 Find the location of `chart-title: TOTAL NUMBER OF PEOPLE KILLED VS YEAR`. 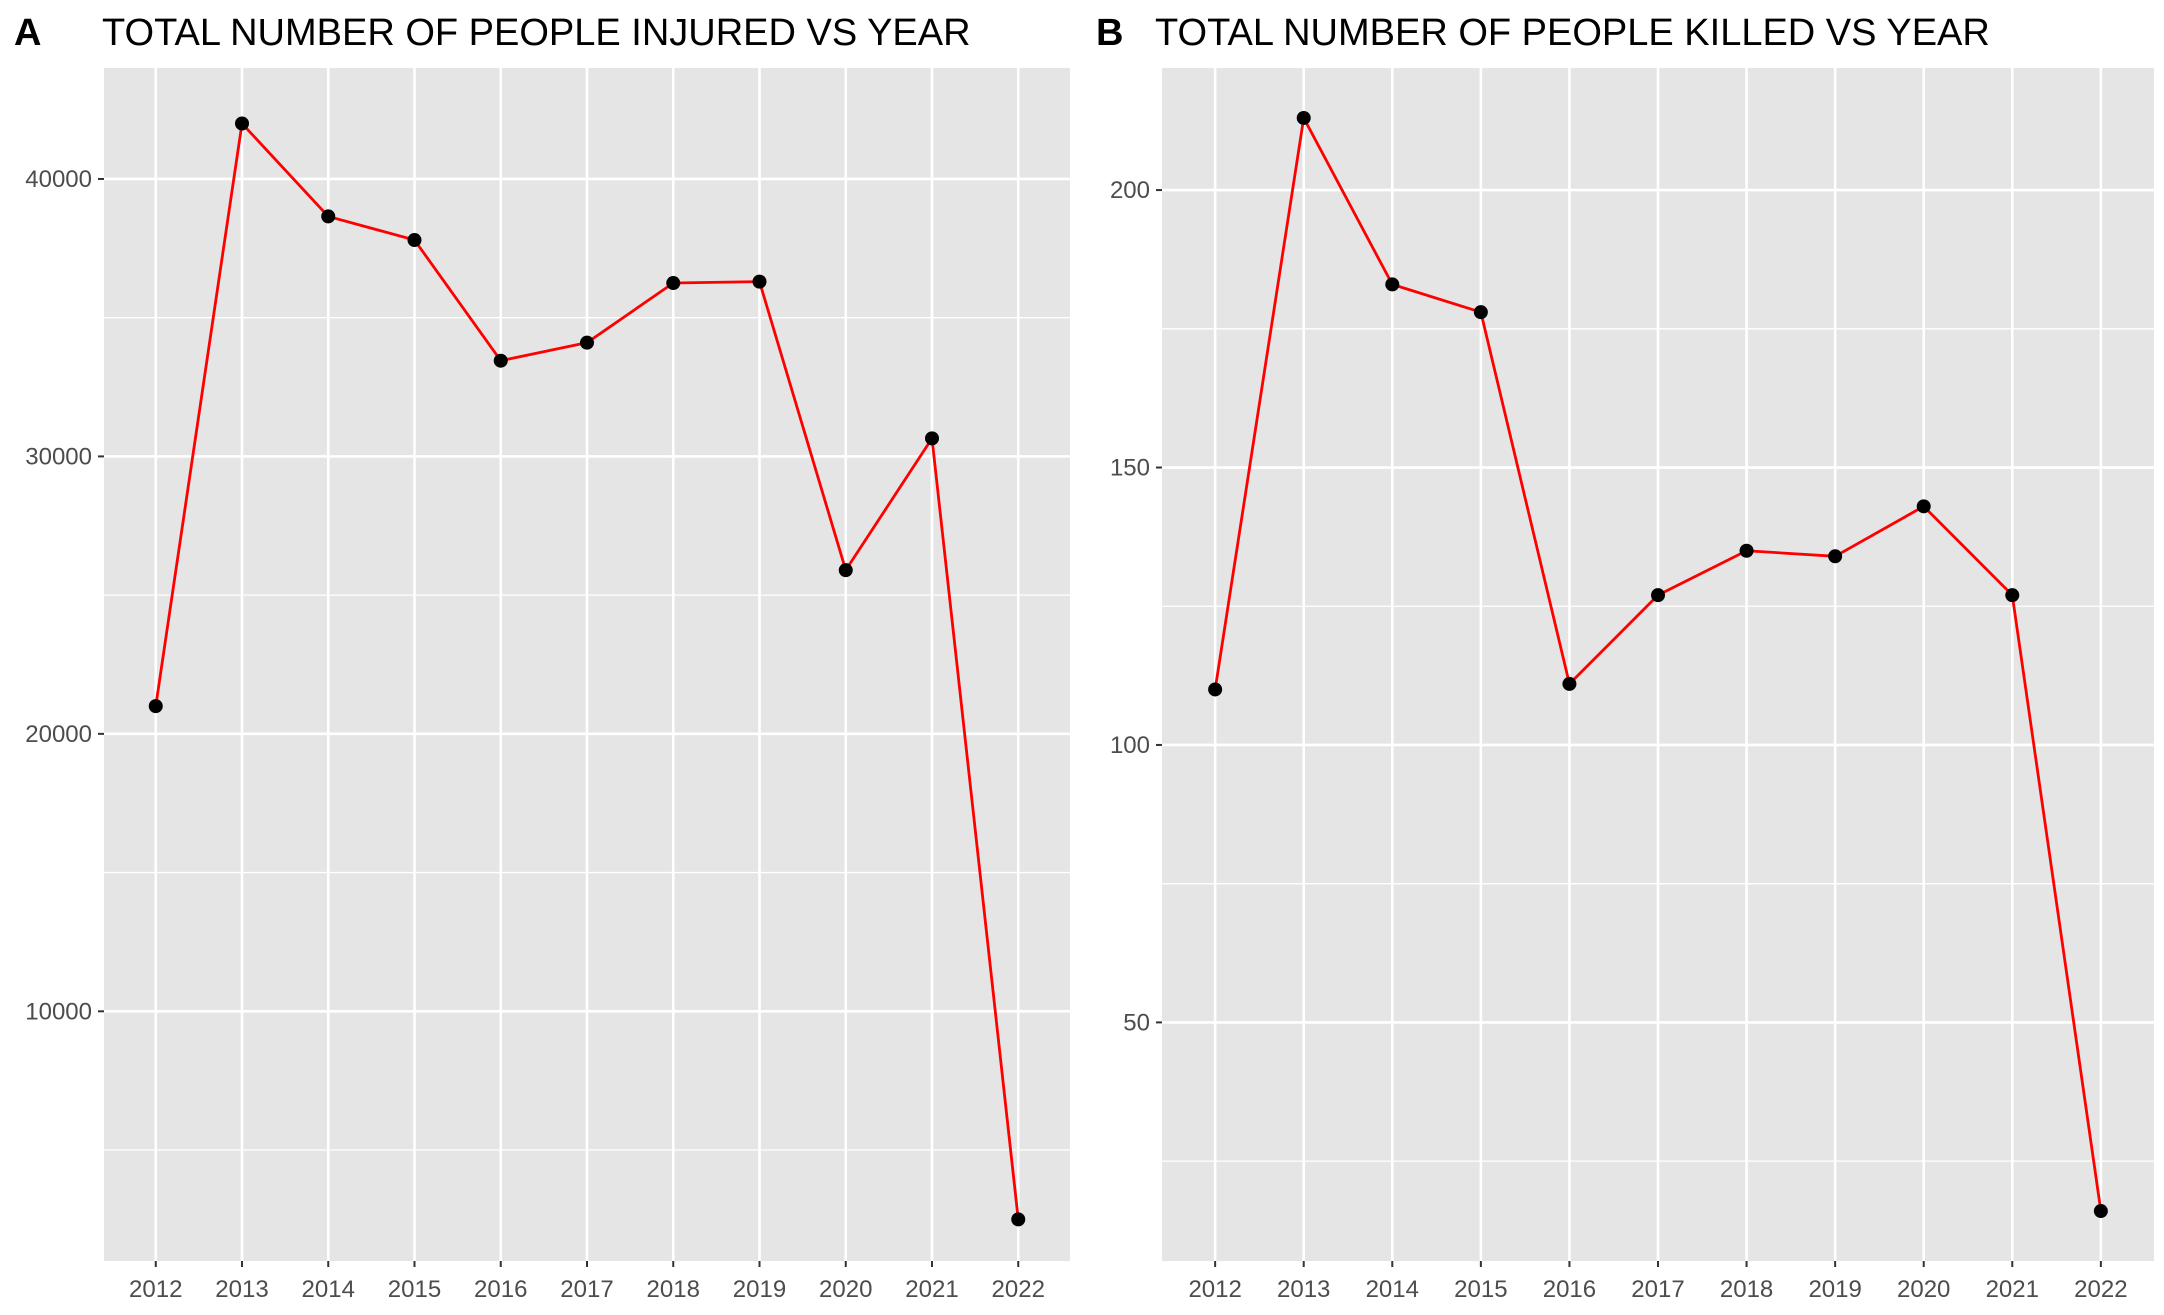

chart-title: TOTAL NUMBER OF PEOPLE KILLED VS YEAR is located at coordinates (1572, 33).